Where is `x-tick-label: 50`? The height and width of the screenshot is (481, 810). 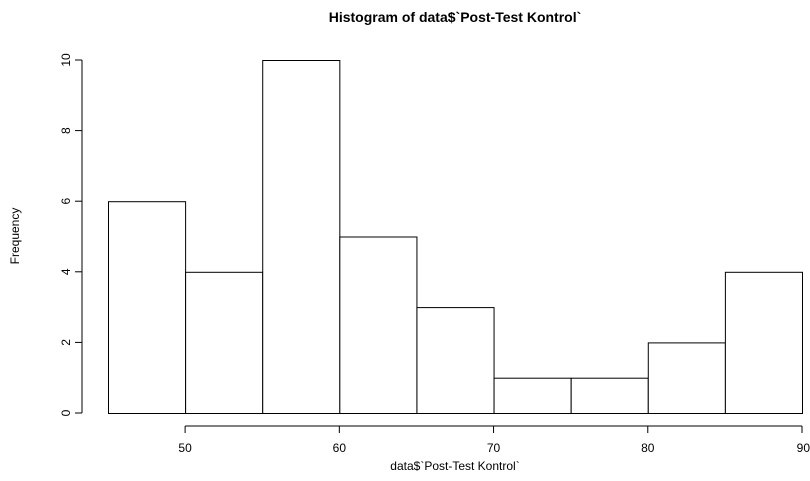
x-tick-label: 50 is located at coordinates (185, 448).